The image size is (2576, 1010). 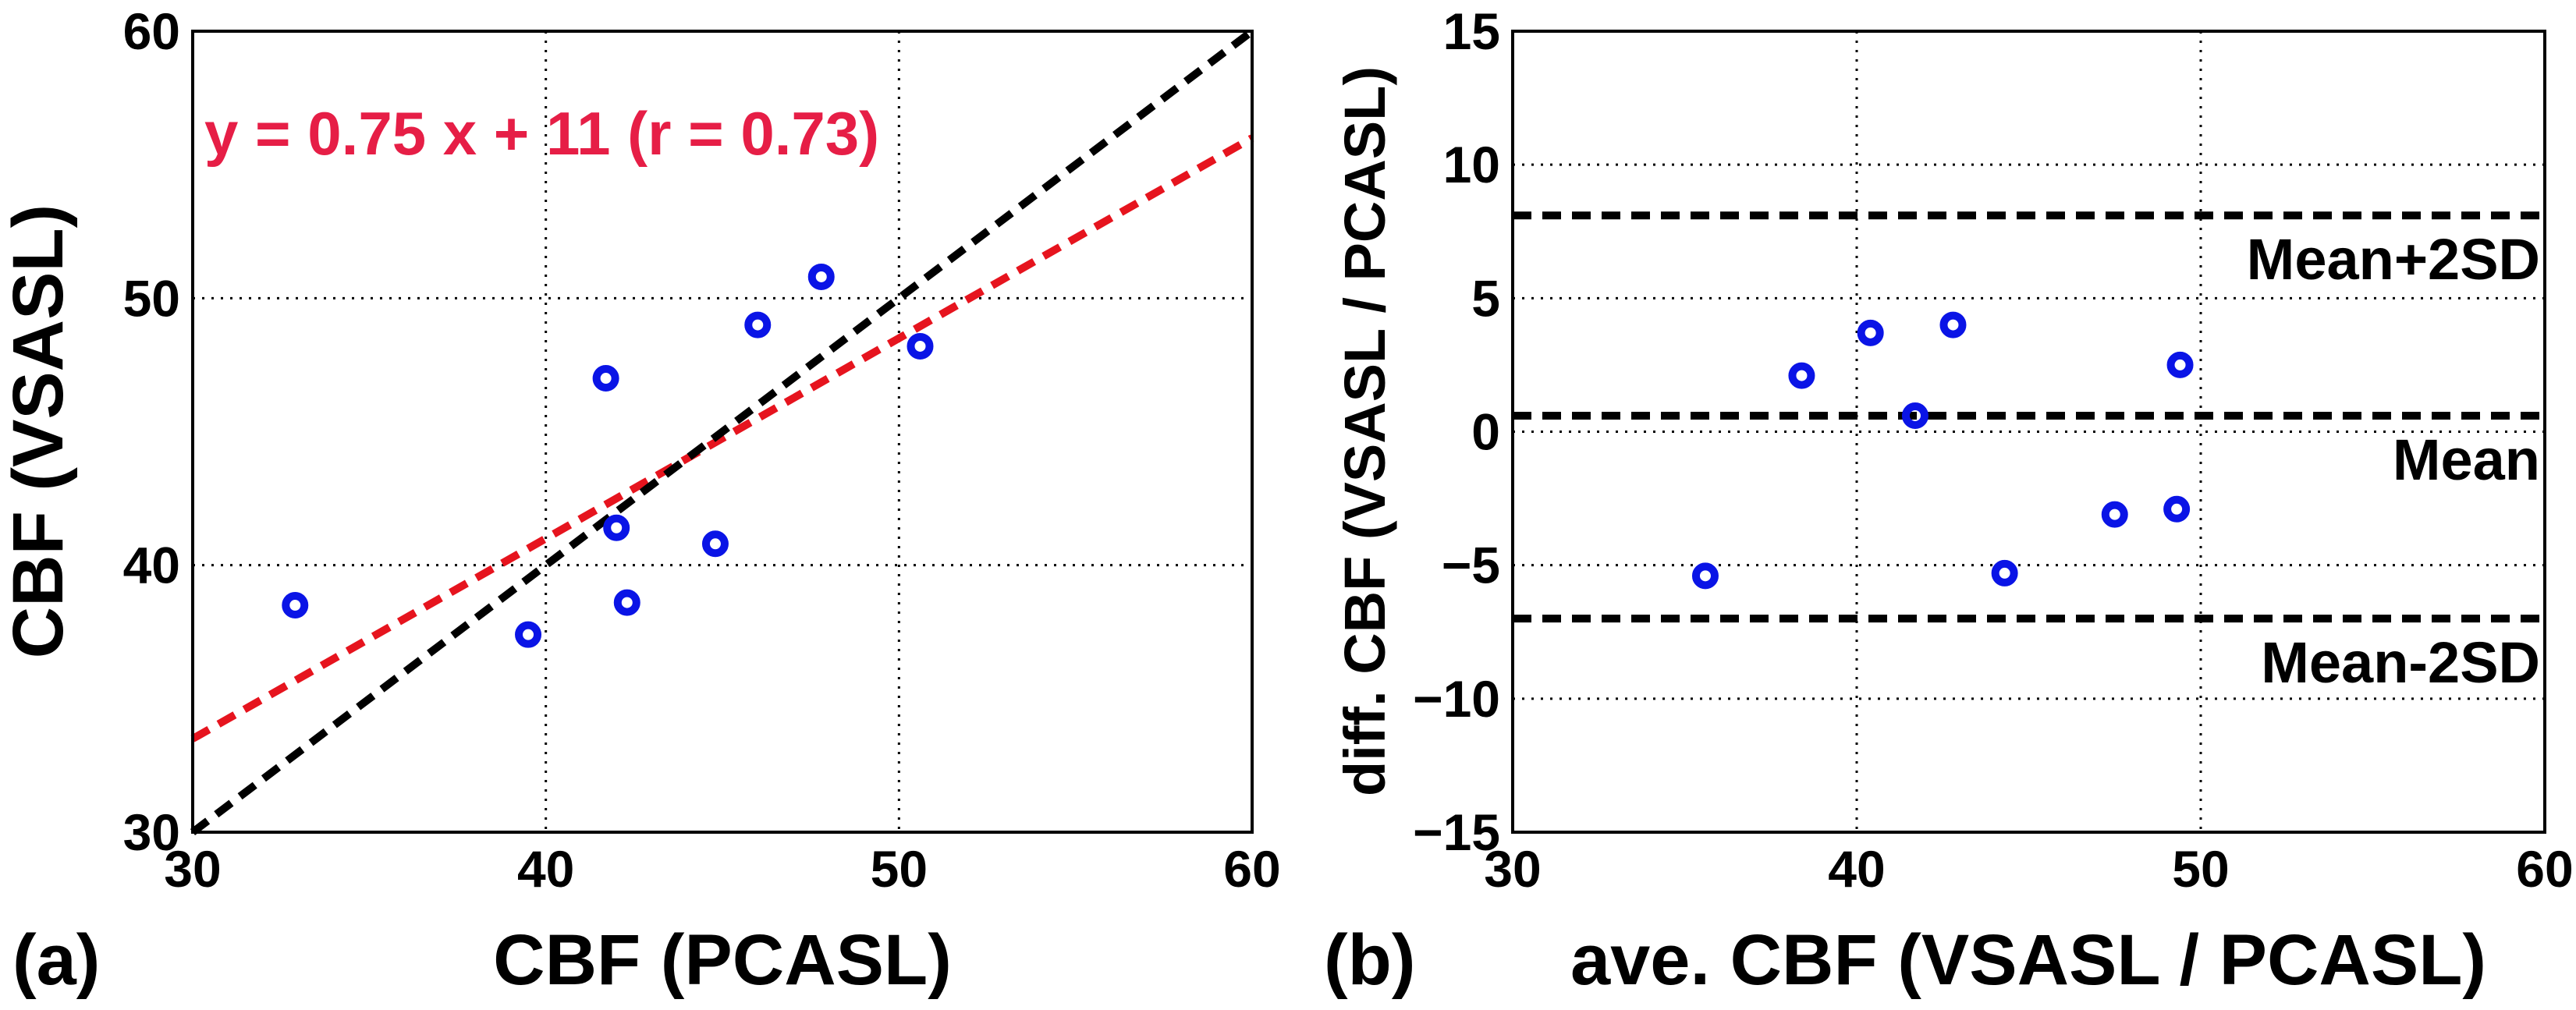 What do you see at coordinates (151, 832) in the screenshot?
I see `a-y-tick-label: 30` at bounding box center [151, 832].